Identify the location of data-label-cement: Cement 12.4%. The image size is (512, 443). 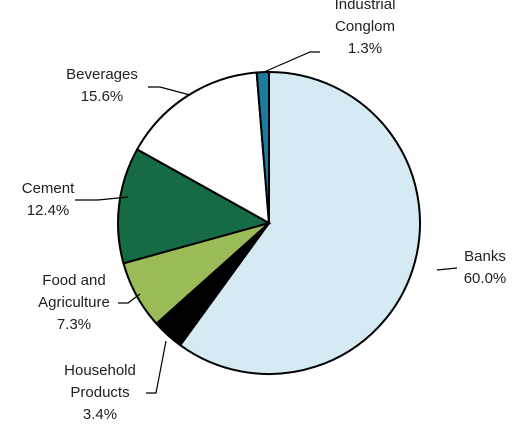
(48, 199).